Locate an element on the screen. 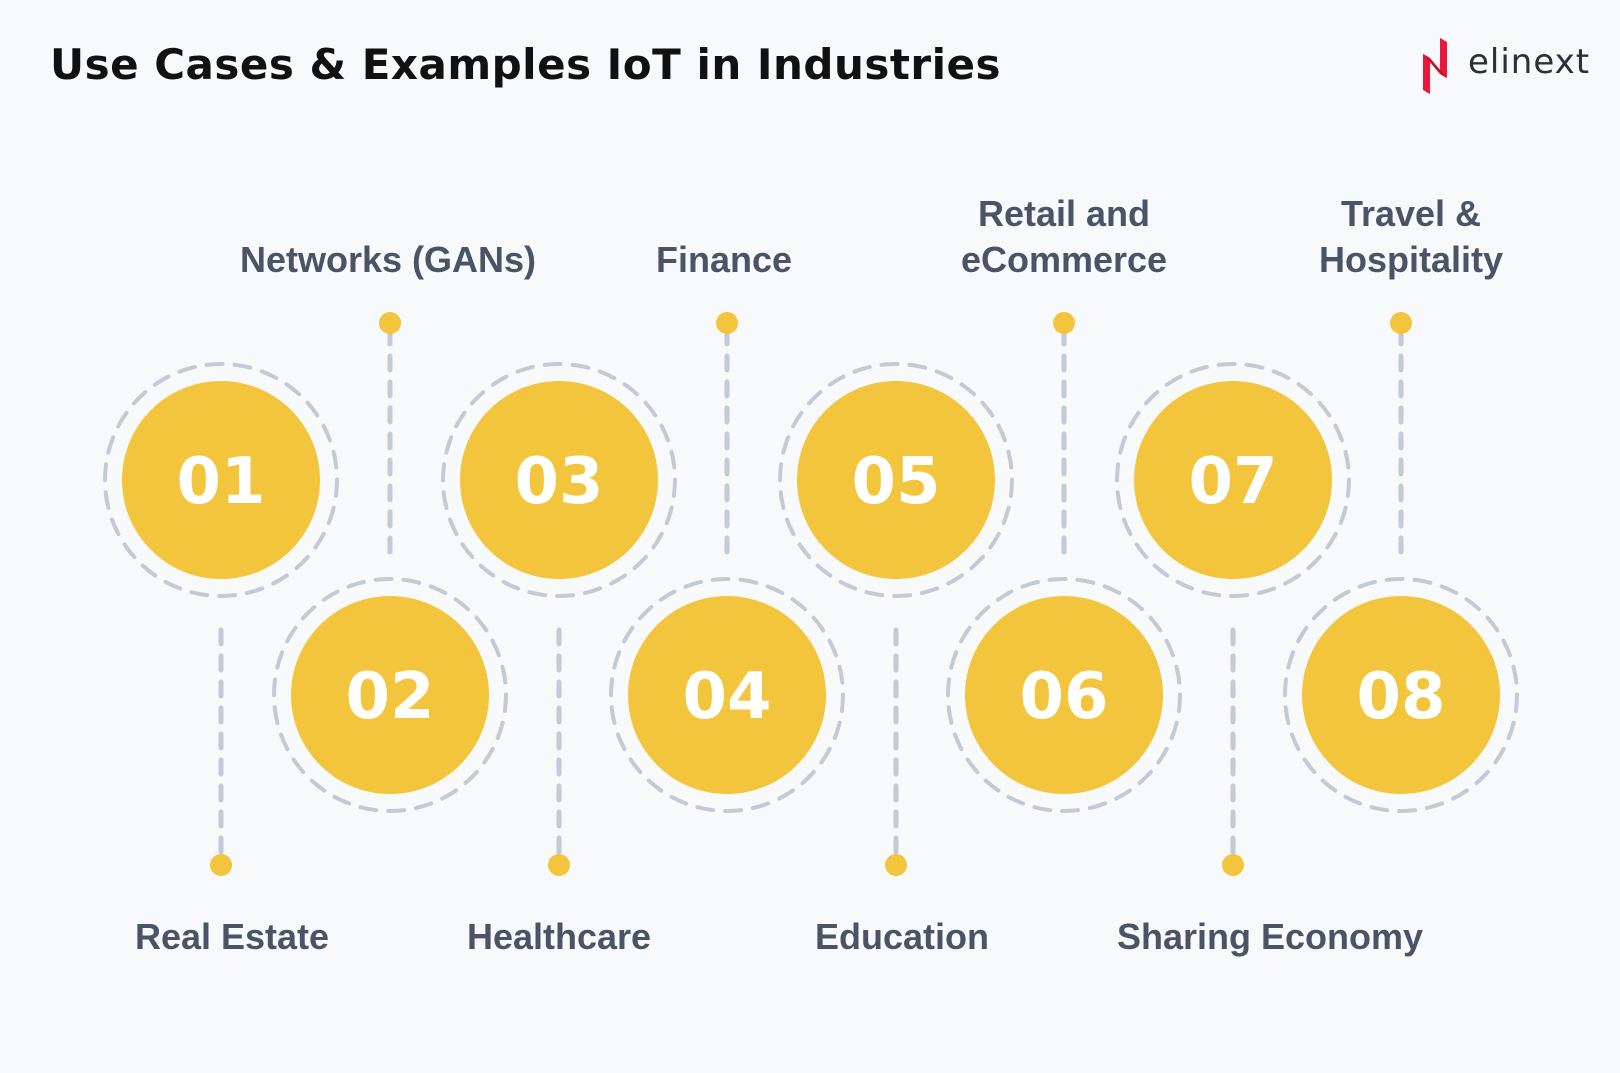 This screenshot has height=1073, width=1620. step-number: 08 is located at coordinates (1400, 697).